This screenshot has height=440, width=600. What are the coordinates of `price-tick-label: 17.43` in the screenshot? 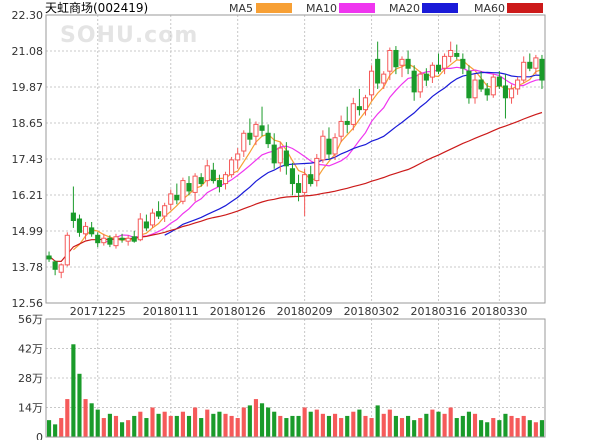 It's located at (28, 159).